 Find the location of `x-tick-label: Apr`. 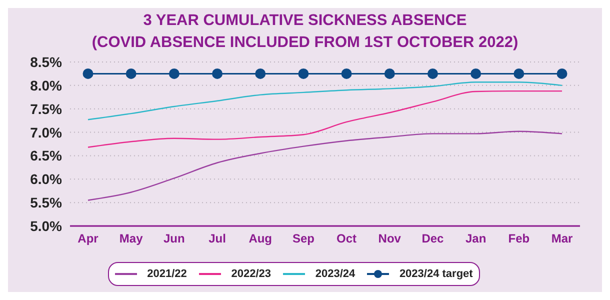

x-tick-label: Apr is located at coordinates (88, 239).